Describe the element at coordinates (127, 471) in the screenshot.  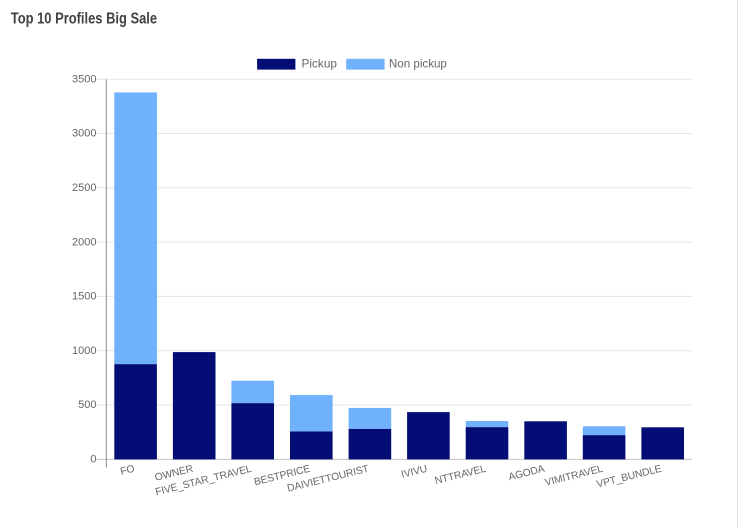
I see `svg-text: FO` at that location.